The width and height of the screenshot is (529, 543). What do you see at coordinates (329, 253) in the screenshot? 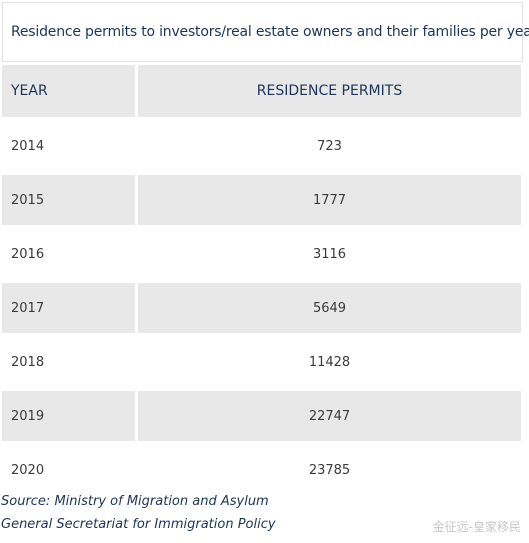
I see `permits-cell: 3116` at bounding box center [329, 253].